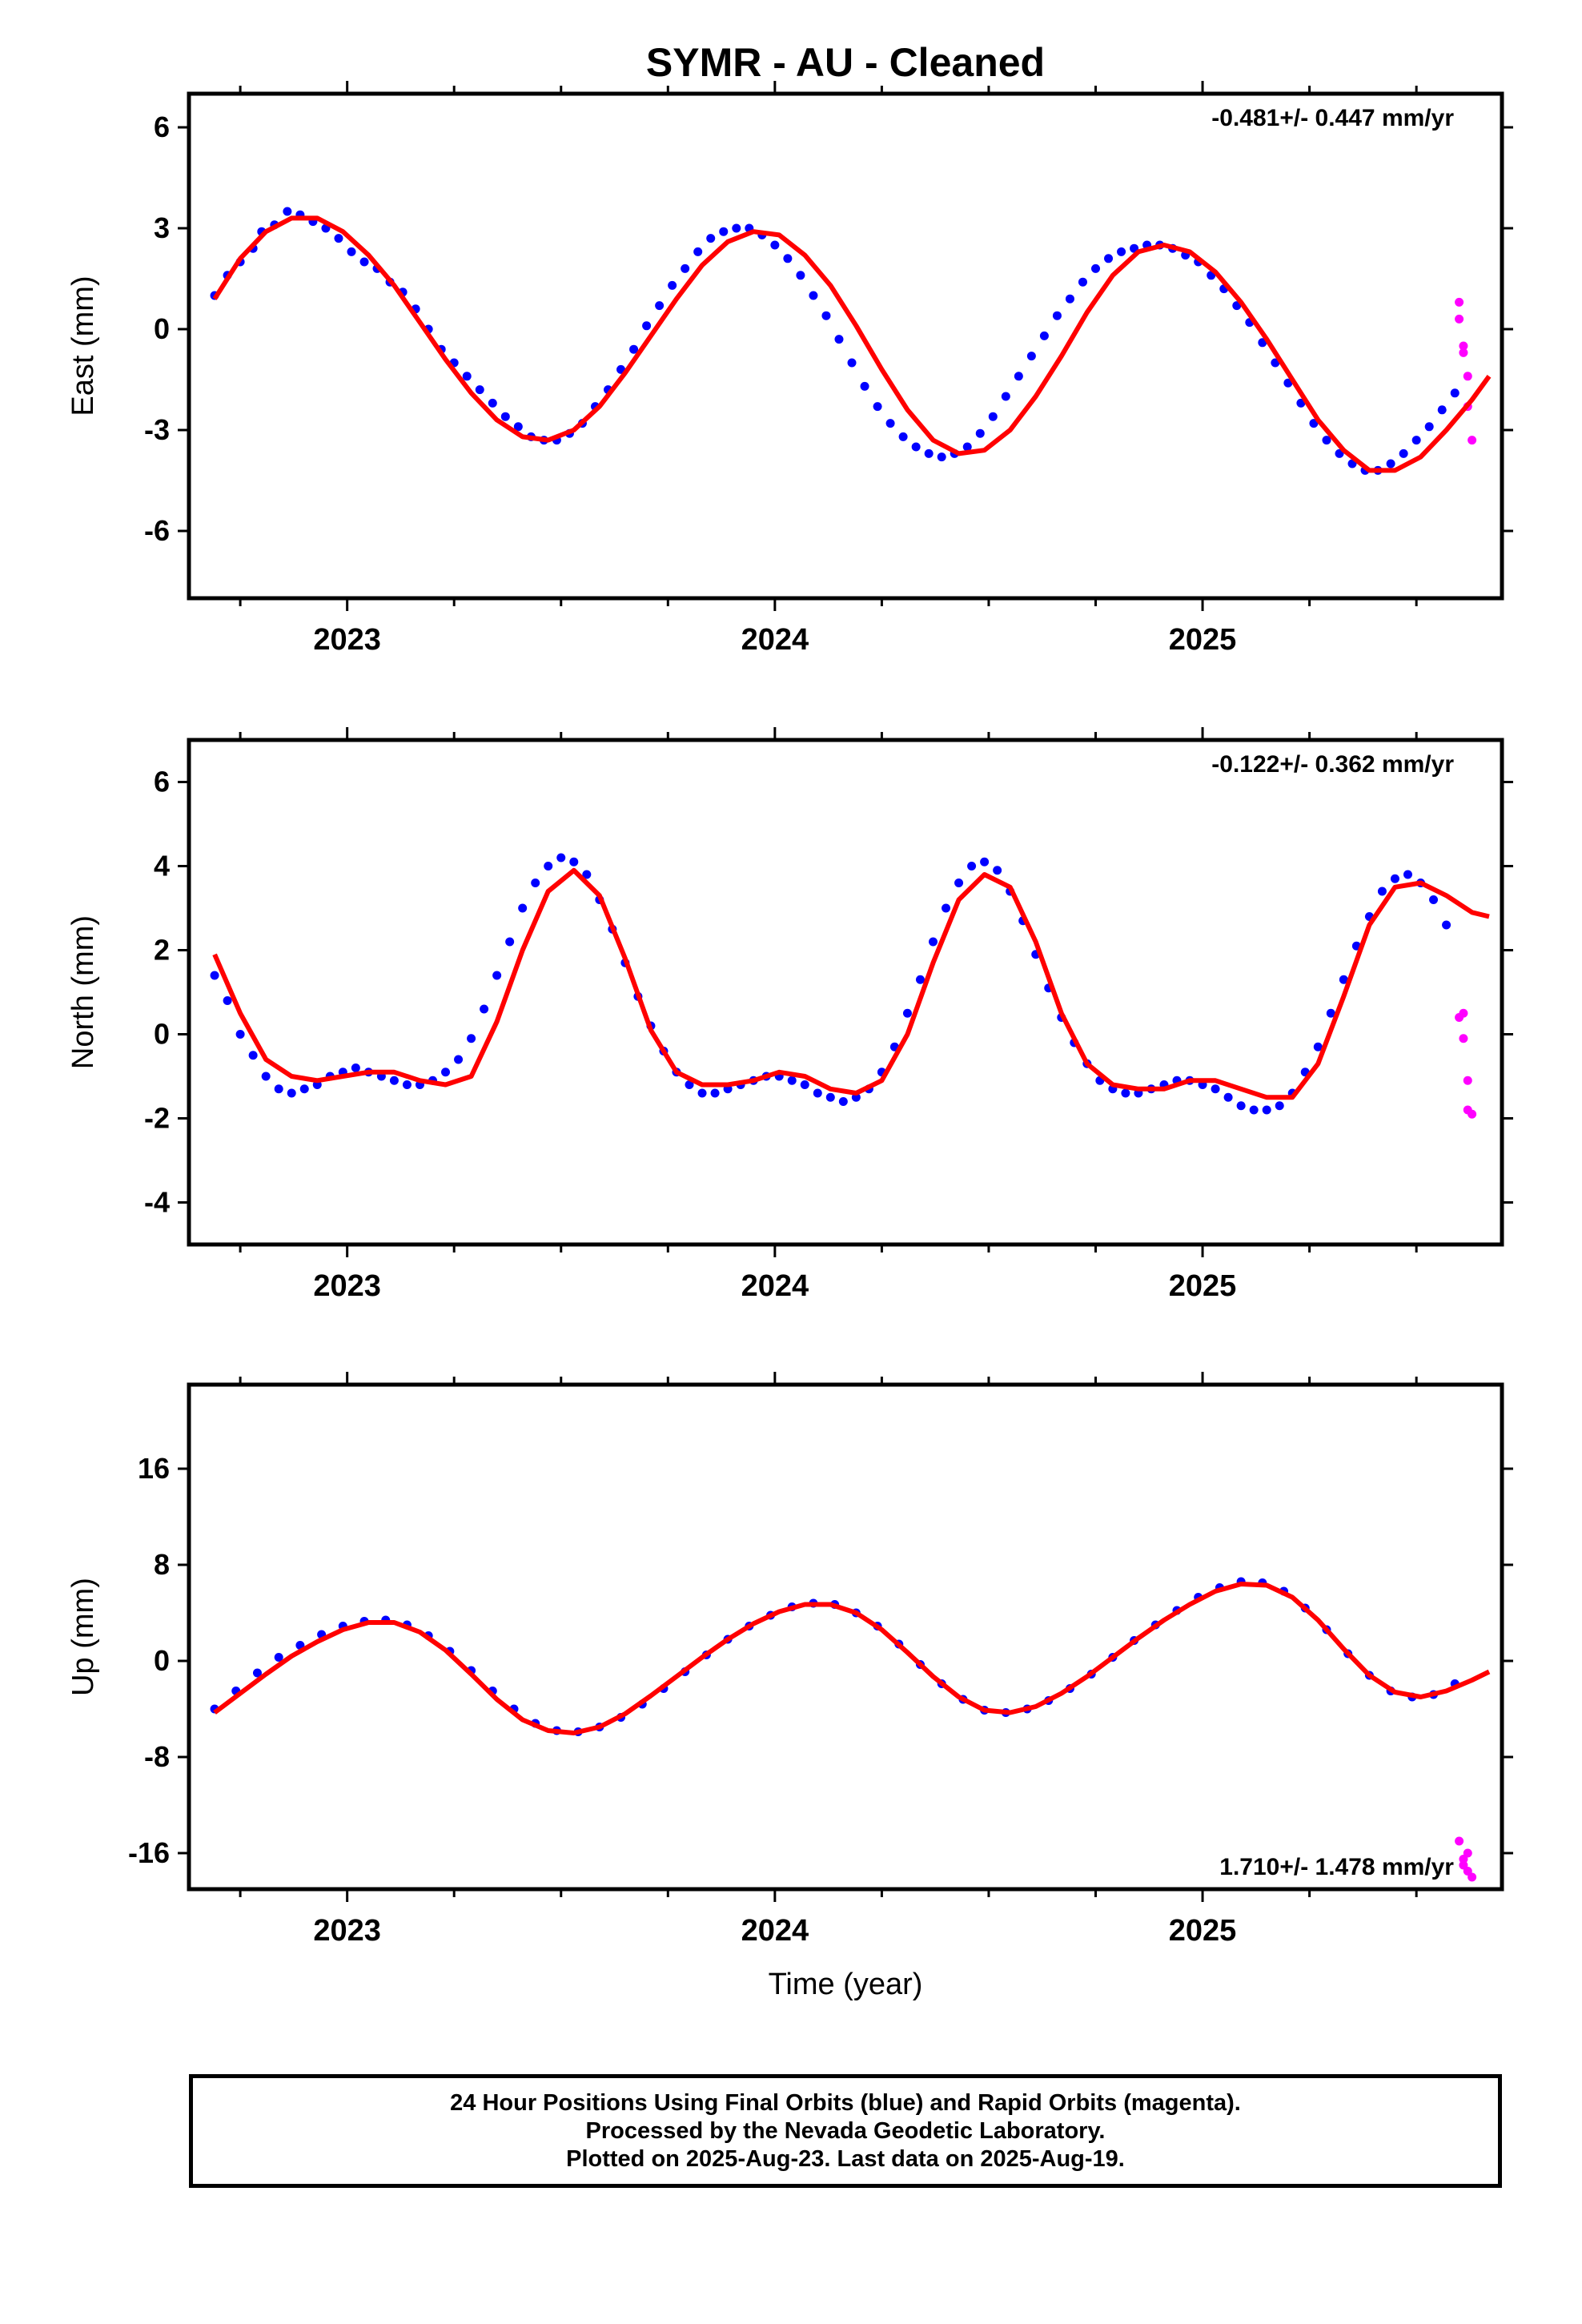 The image size is (1582, 2324). Describe the element at coordinates (1463, 1013) in the screenshot. I see `north-rapid-orbit-point` at that location.